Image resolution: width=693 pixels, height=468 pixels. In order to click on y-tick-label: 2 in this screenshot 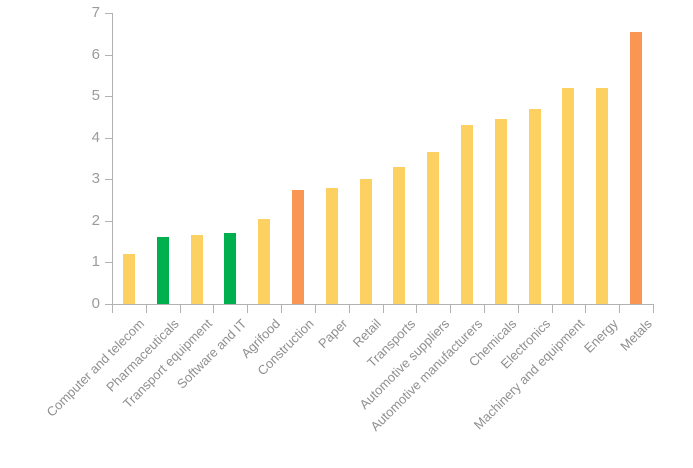, I will do `click(95, 220)`.